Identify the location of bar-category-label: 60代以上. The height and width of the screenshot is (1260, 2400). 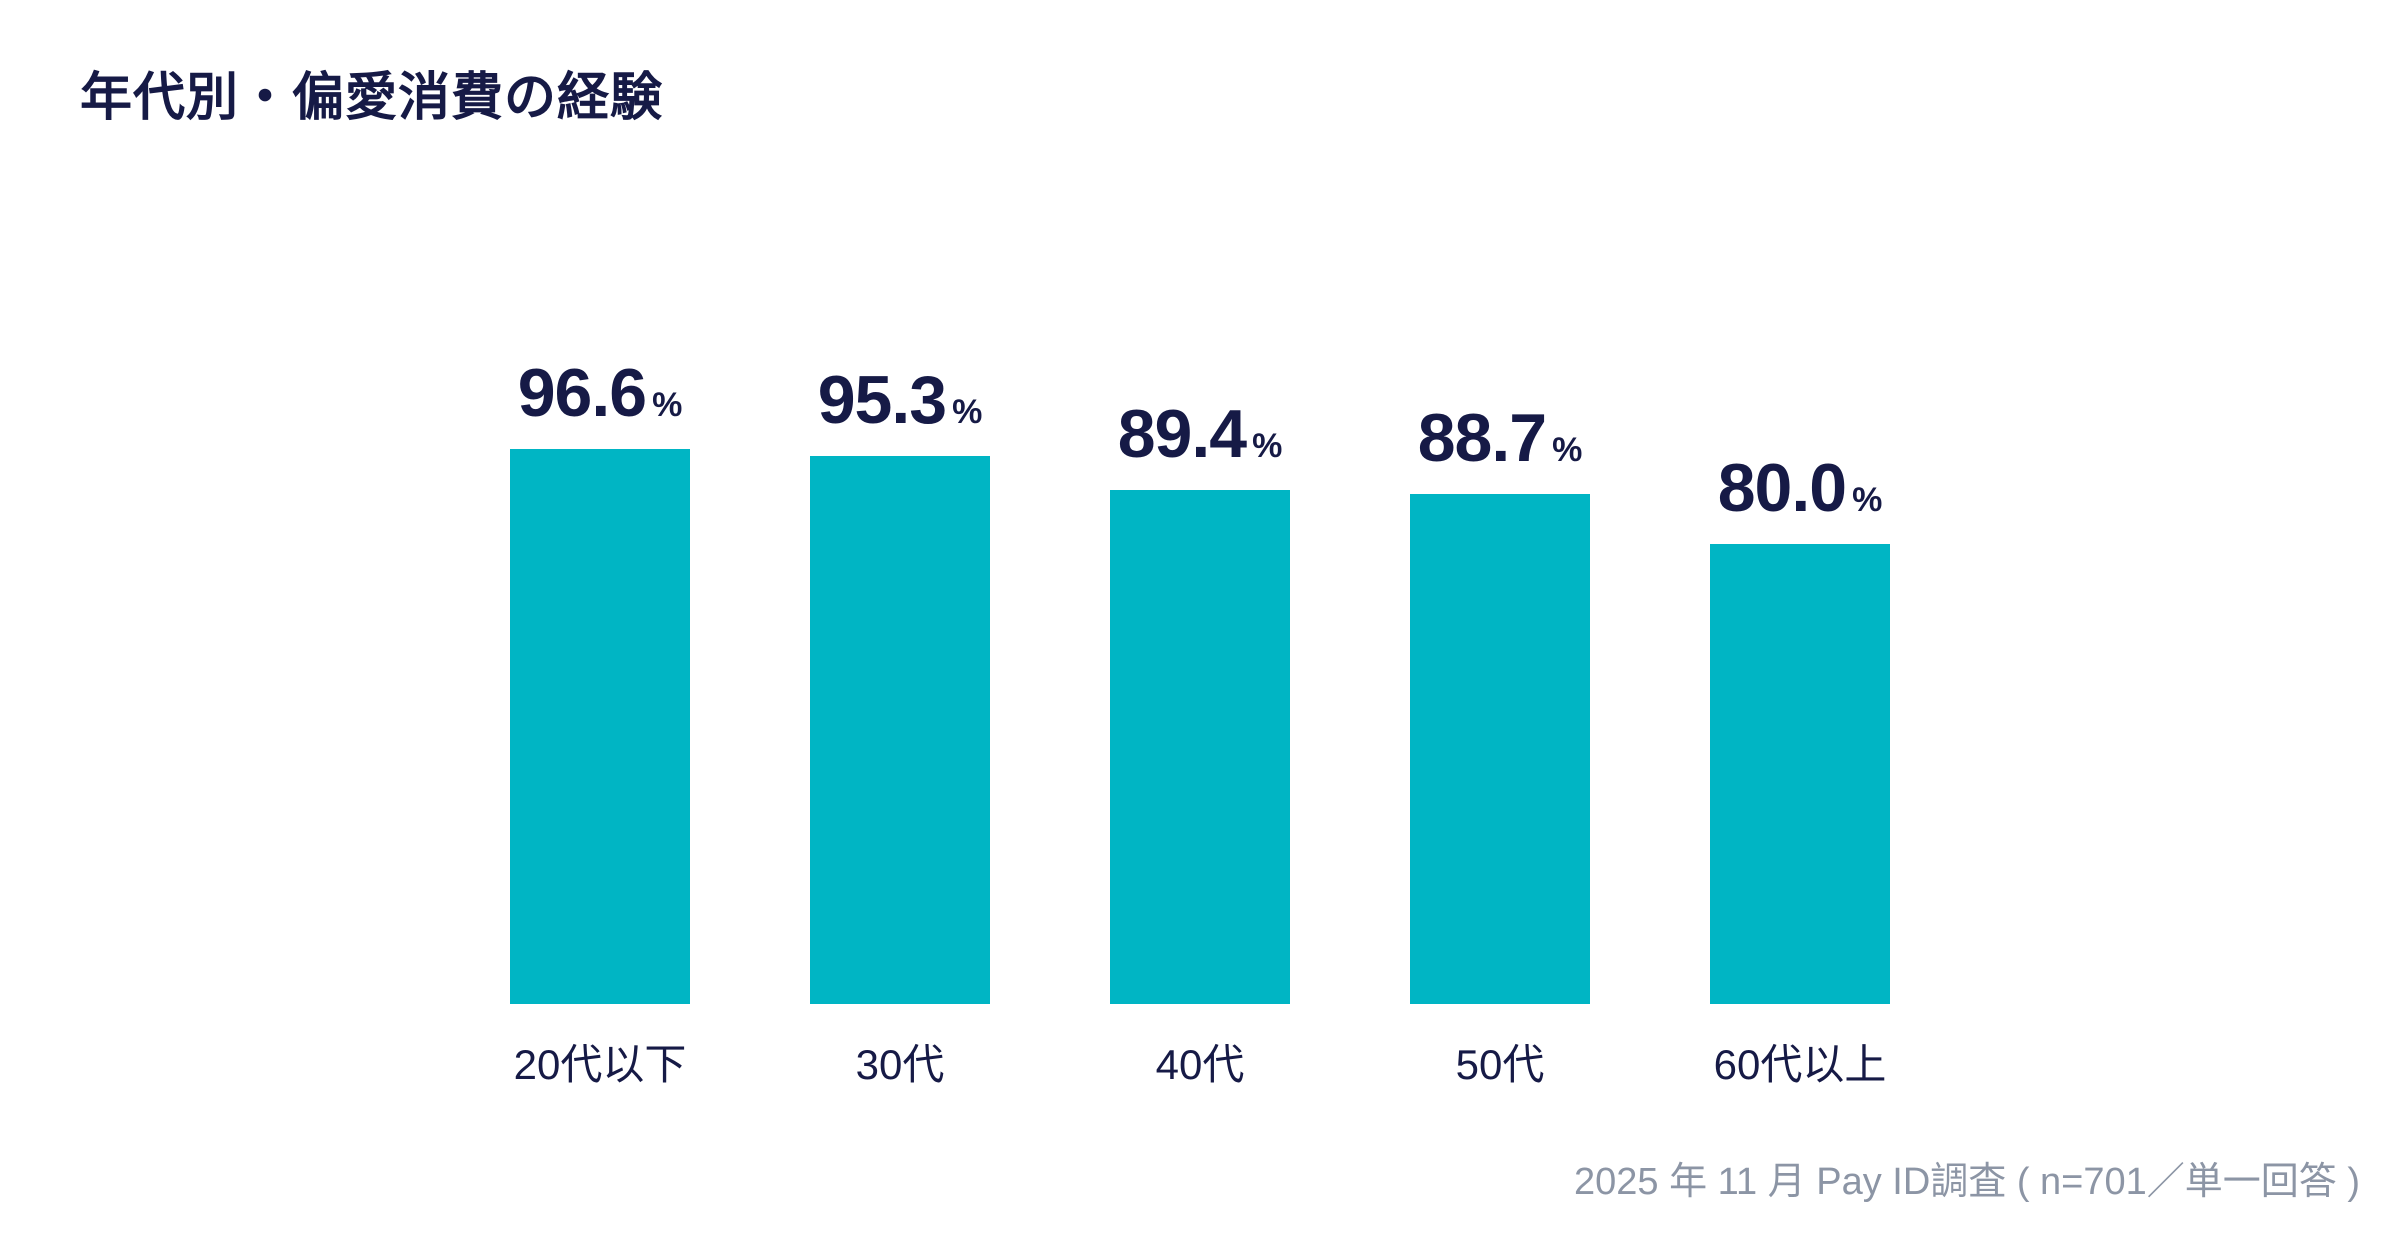
(1800, 1064).